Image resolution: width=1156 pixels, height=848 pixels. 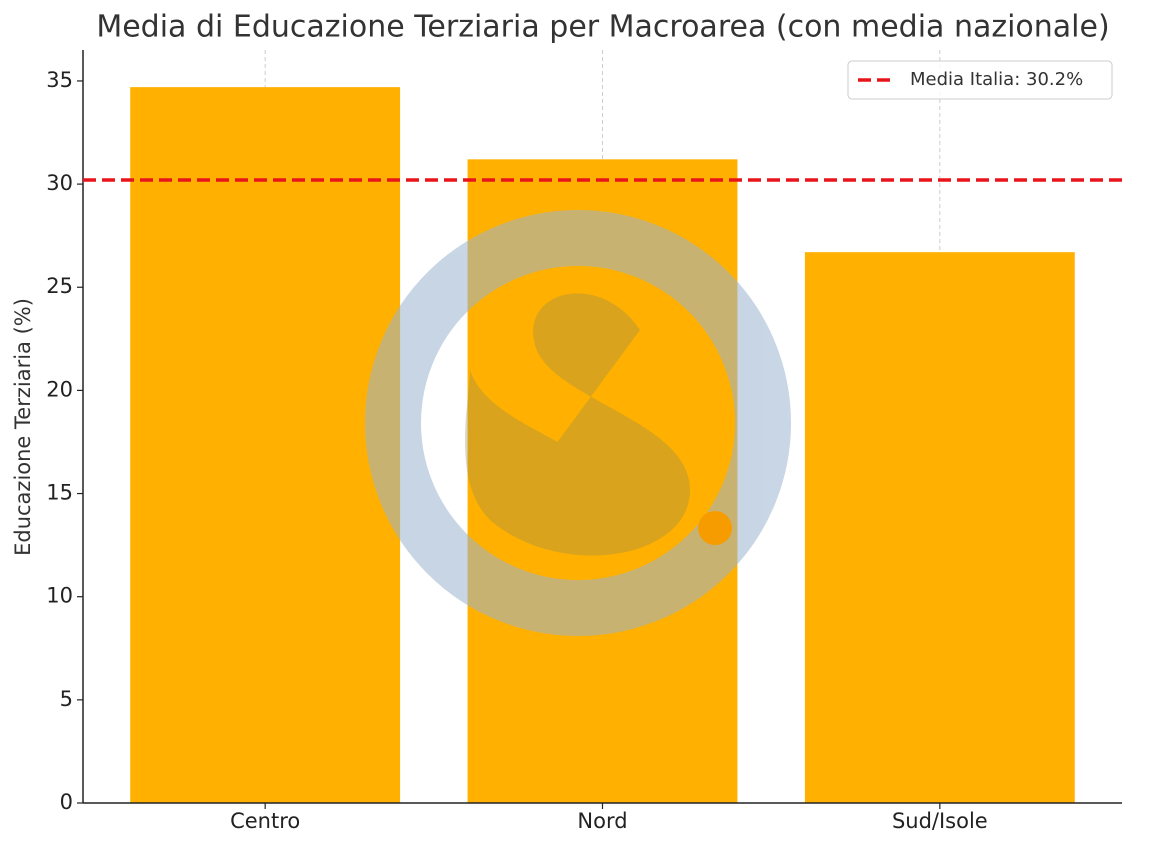 I want to click on x-tick-label: Centro, so click(x=265, y=821).